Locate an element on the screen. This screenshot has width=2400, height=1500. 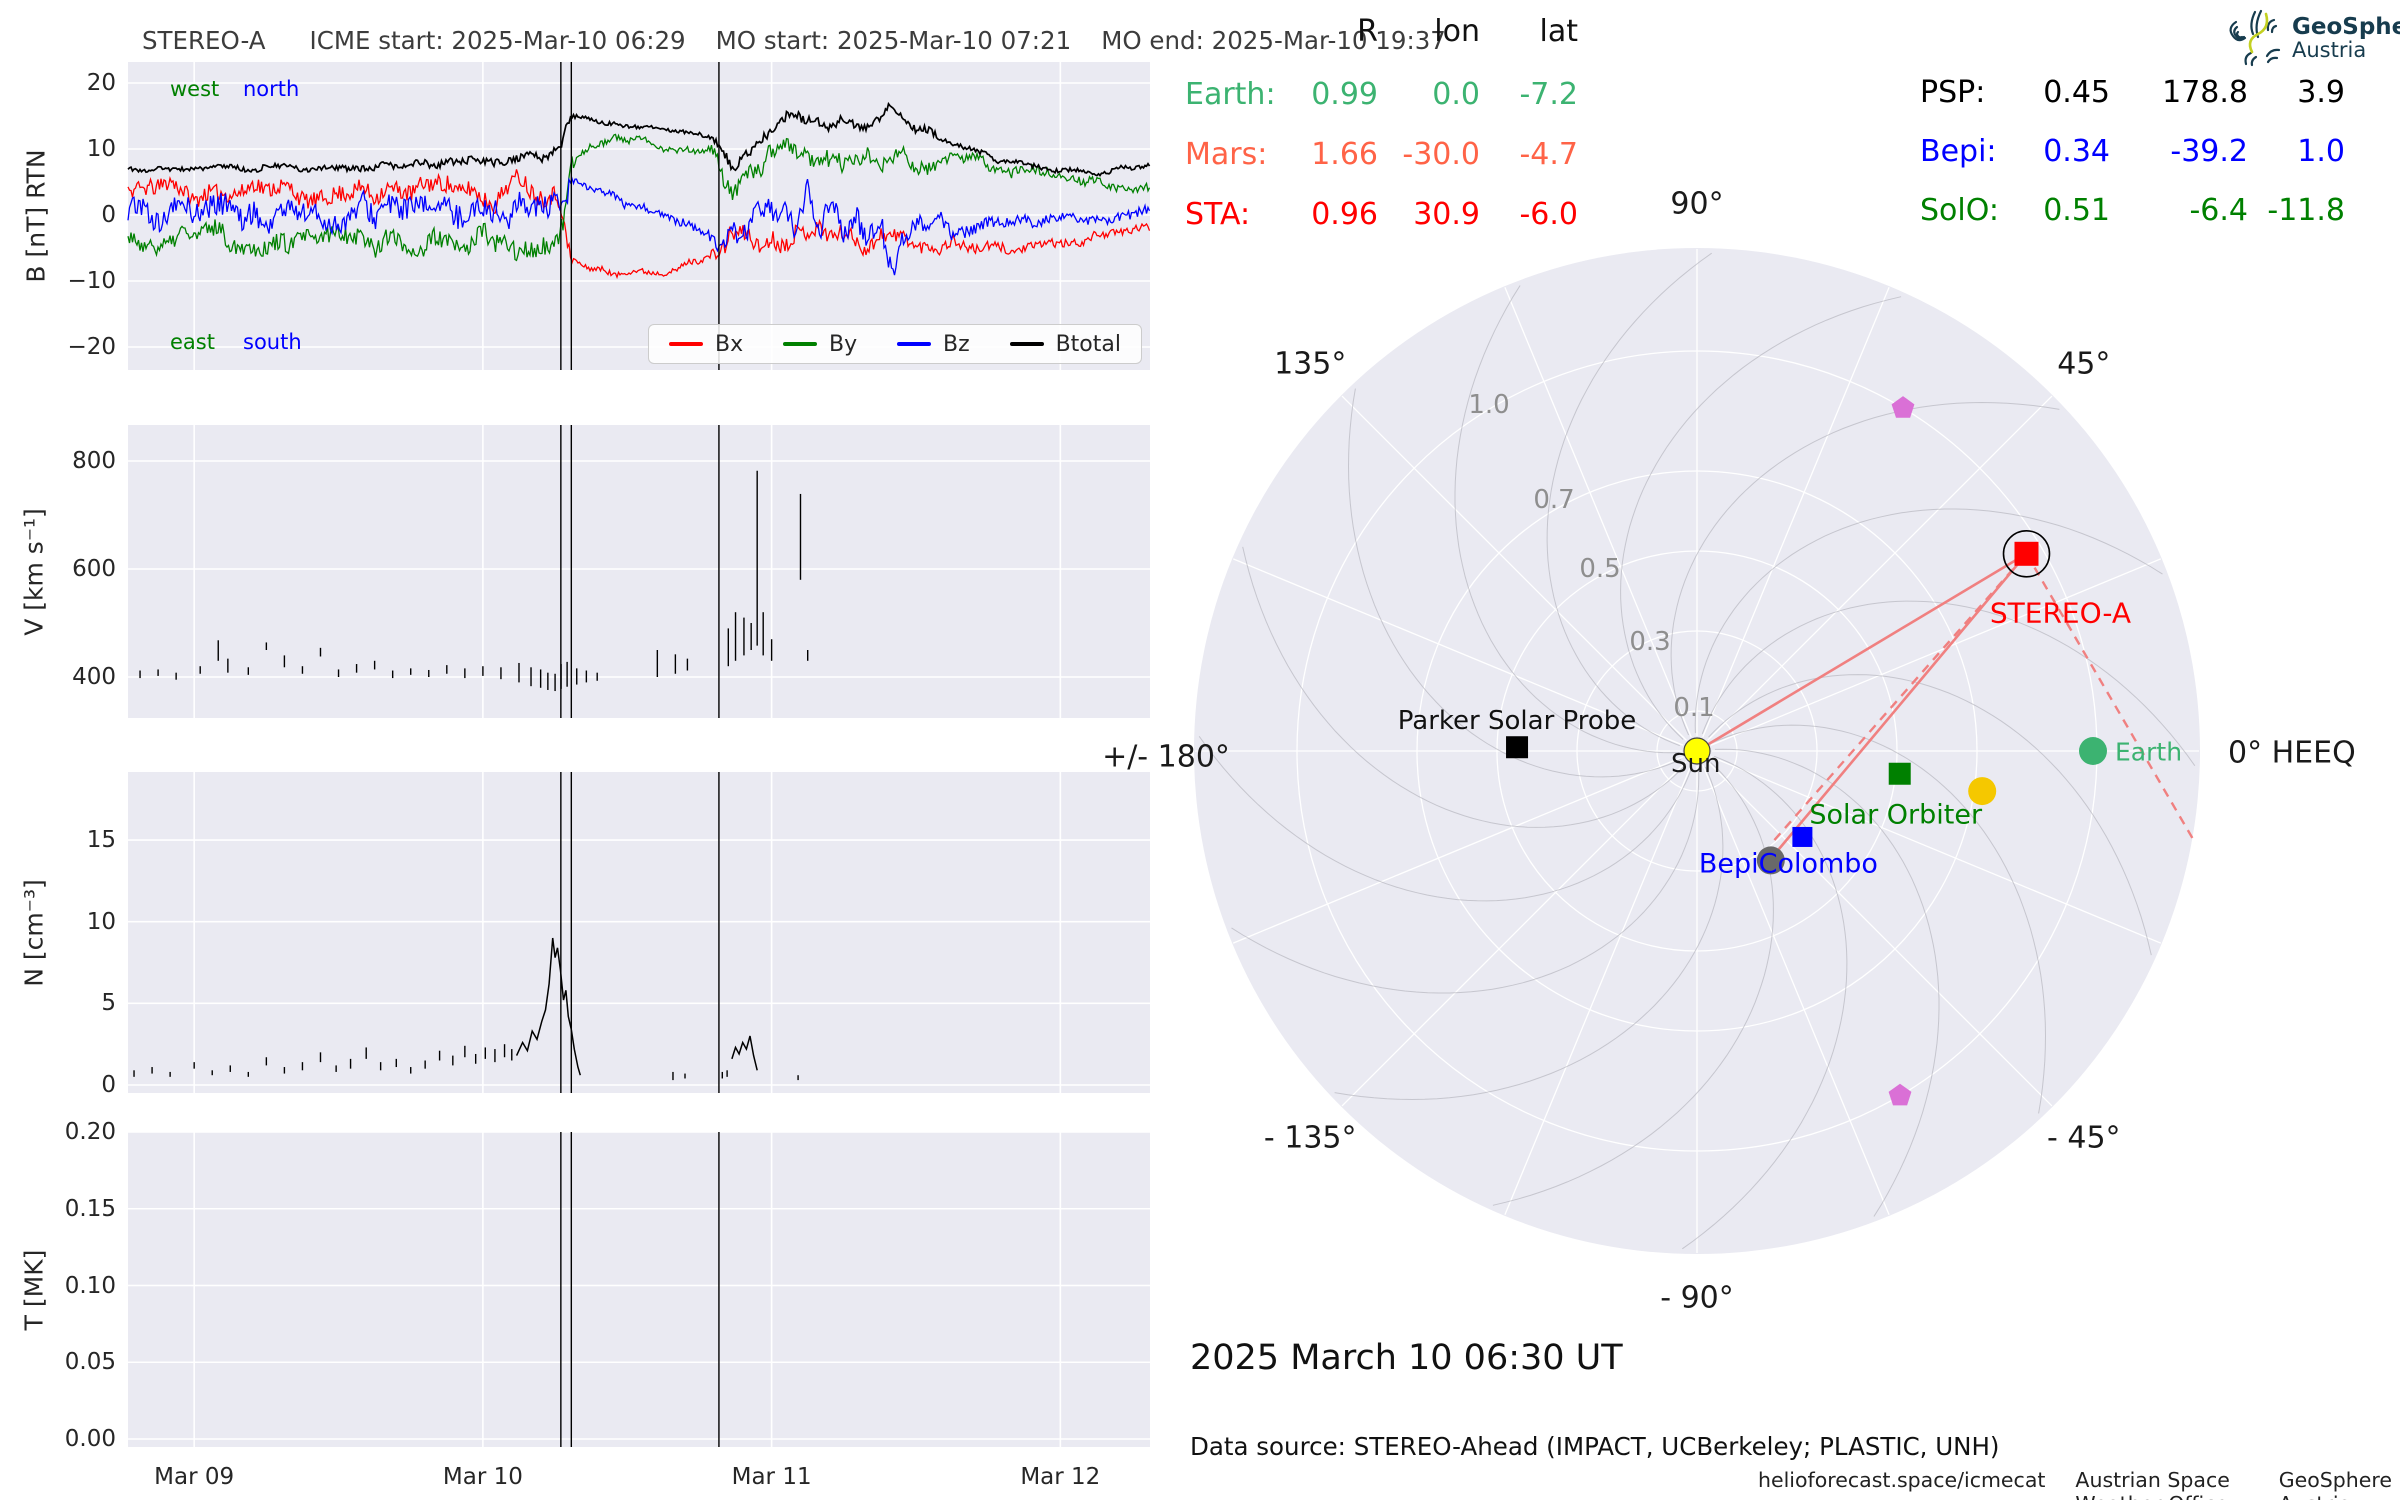
polar-angle-label--135: - 135° is located at coordinates (1310, 1138).